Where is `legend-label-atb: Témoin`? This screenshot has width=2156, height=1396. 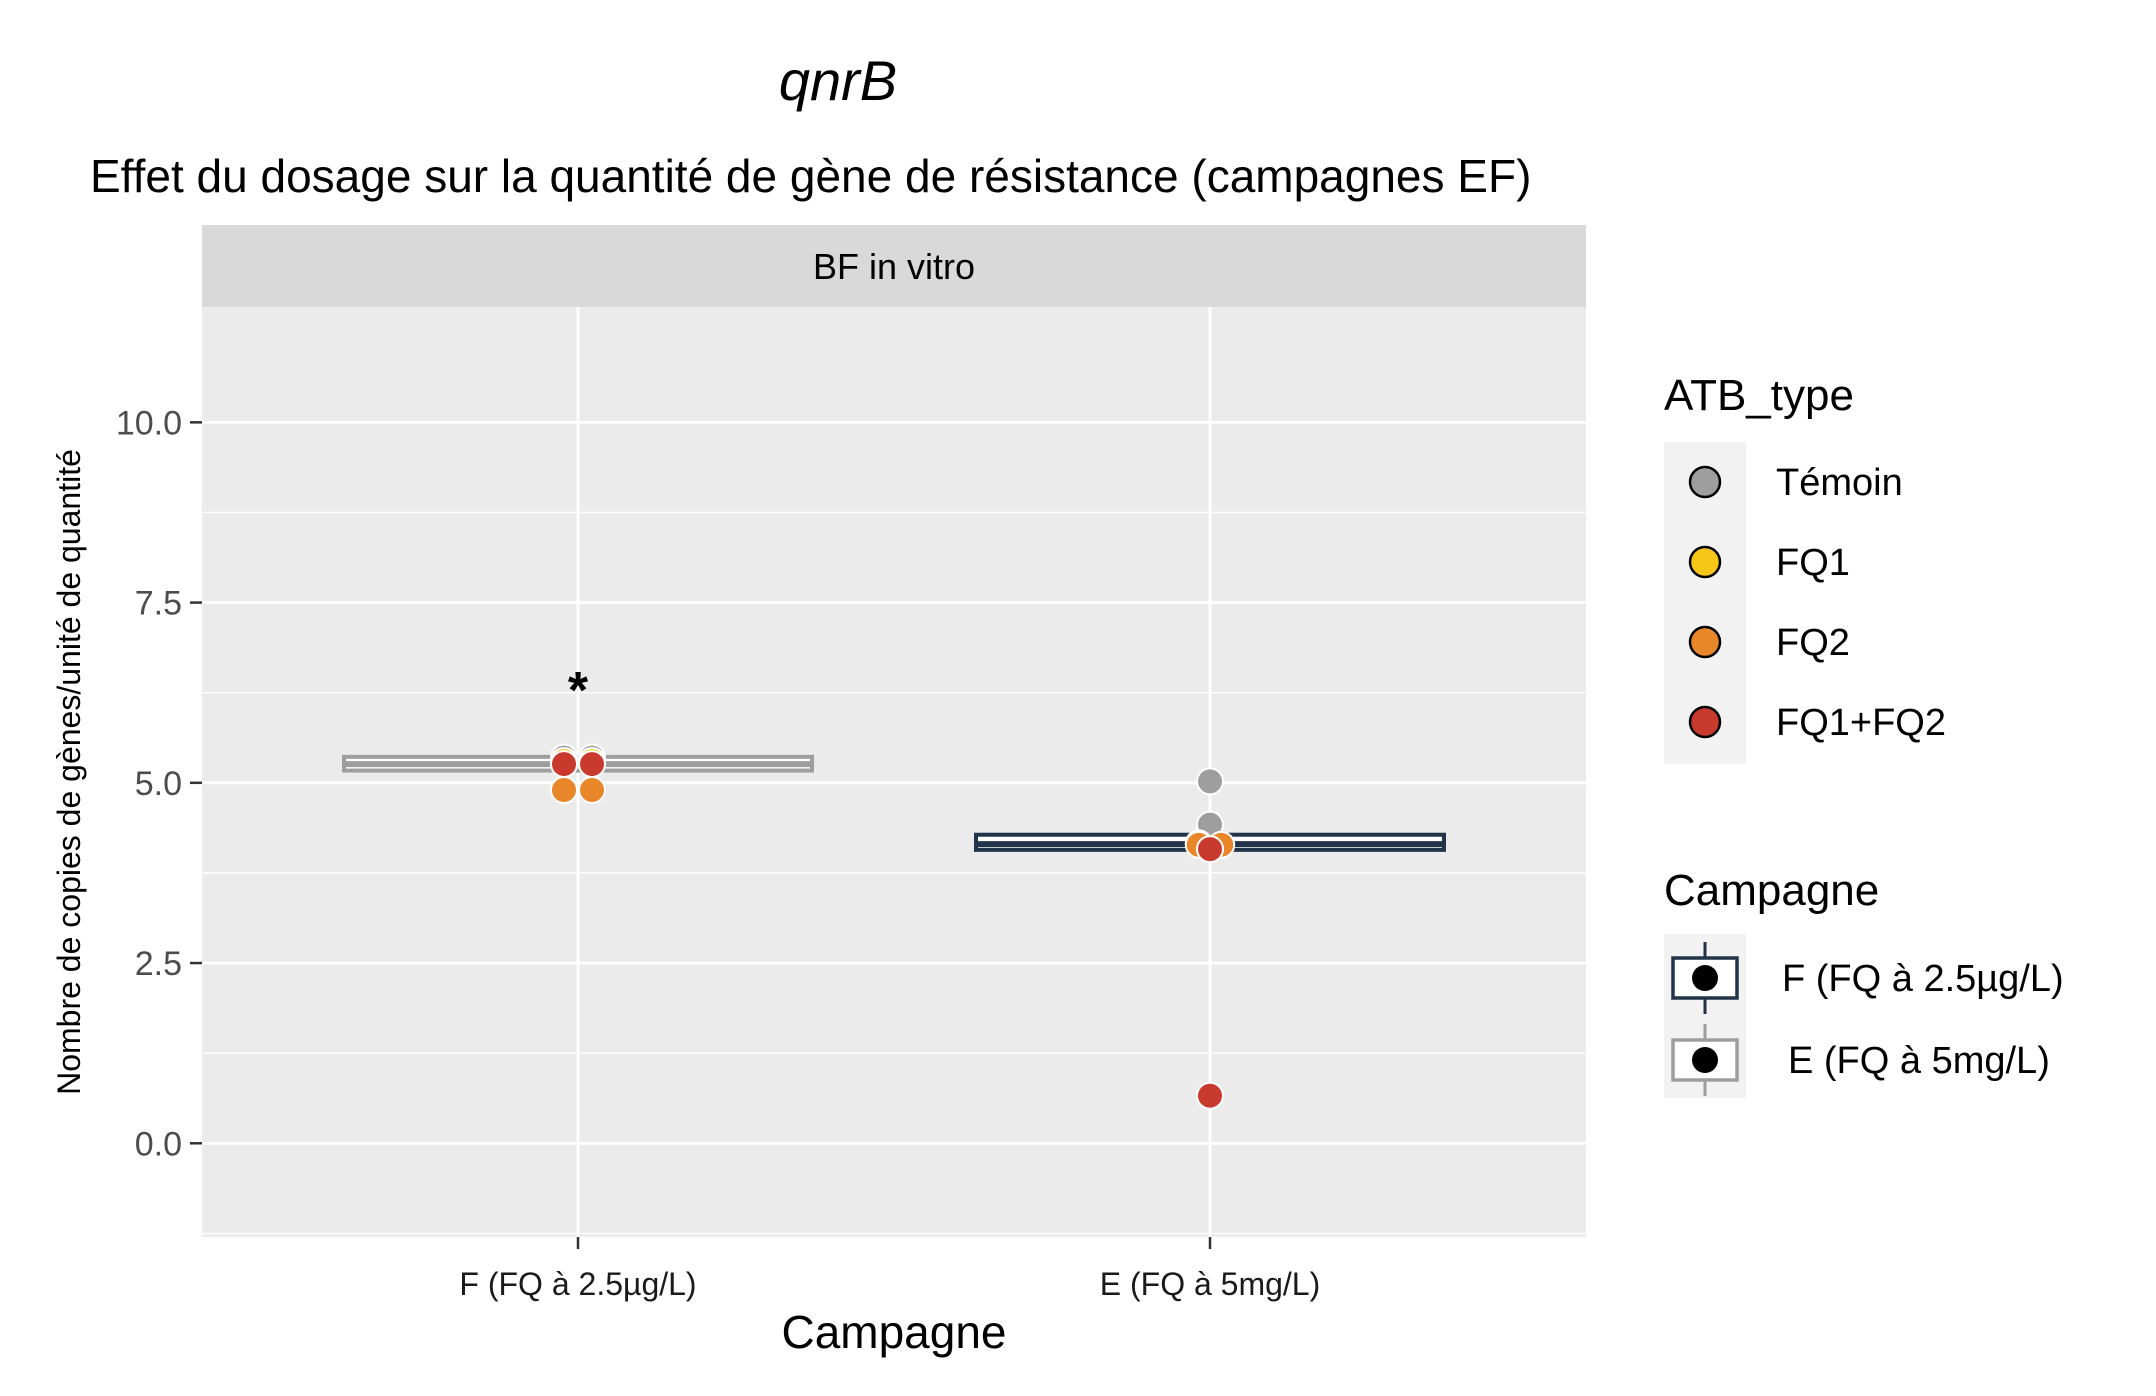 legend-label-atb: Témoin is located at coordinates (1839, 483).